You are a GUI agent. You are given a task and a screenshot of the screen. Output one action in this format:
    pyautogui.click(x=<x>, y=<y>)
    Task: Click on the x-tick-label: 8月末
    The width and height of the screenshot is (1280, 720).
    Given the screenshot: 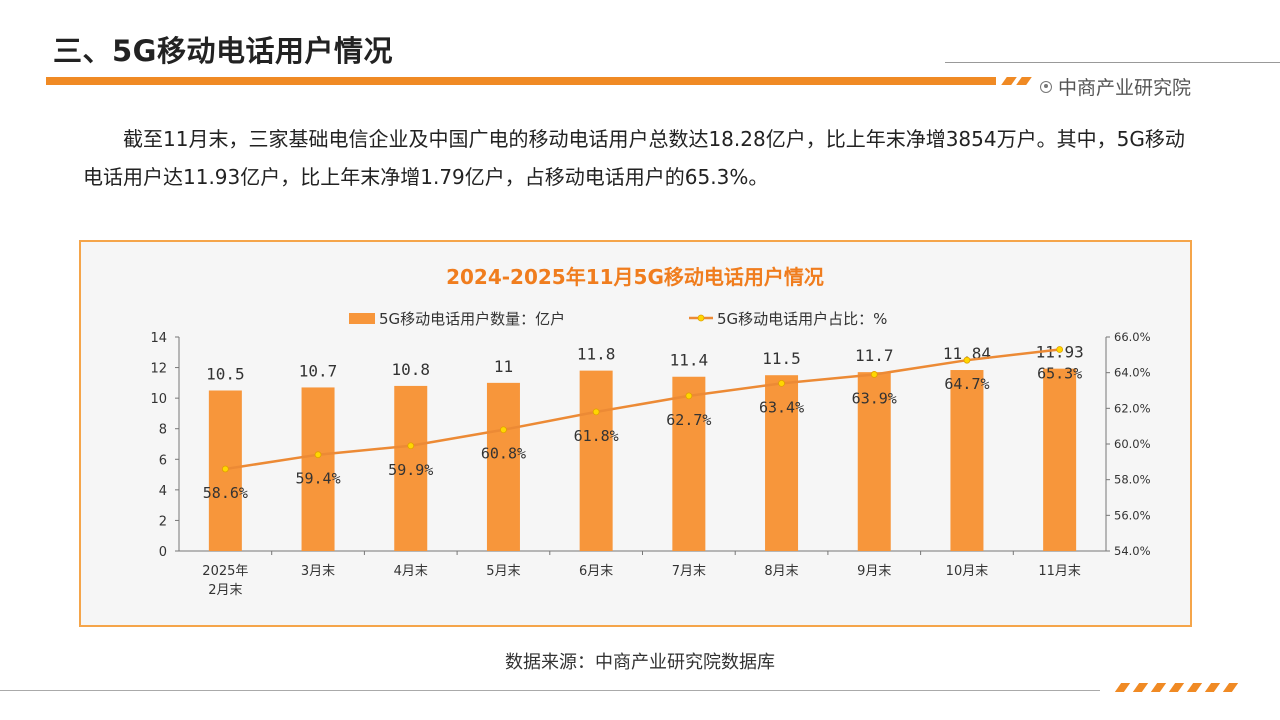 What is the action you would take?
    pyautogui.click(x=781, y=571)
    